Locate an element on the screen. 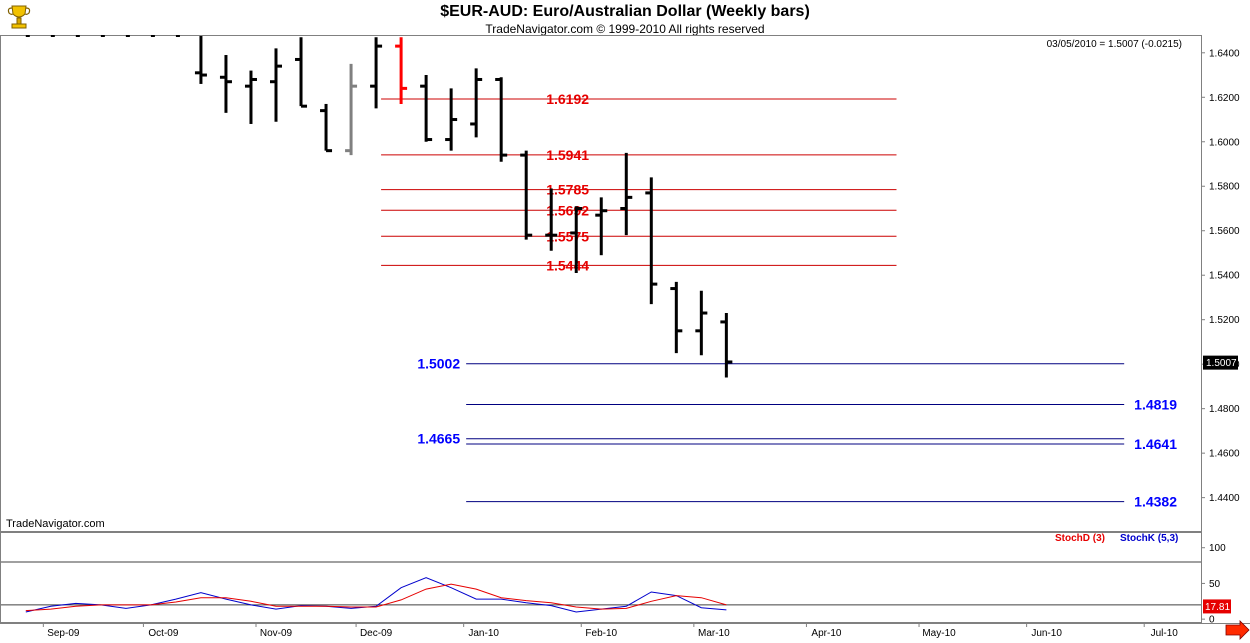 This screenshot has width=1250, height=643. x-tick-label: Nov-09 is located at coordinates (276, 633).